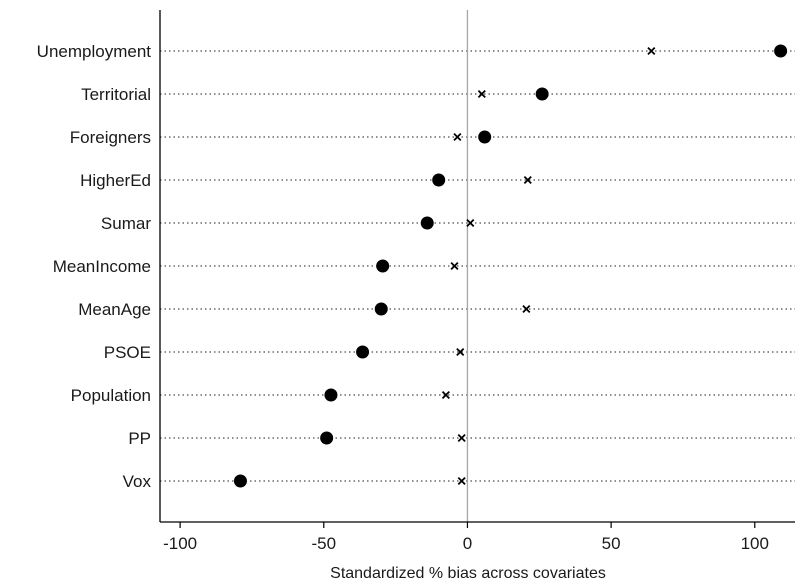 The height and width of the screenshot is (580, 795). Describe the element at coordinates (755, 543) in the screenshot. I see `x-tick-label: 100` at that location.